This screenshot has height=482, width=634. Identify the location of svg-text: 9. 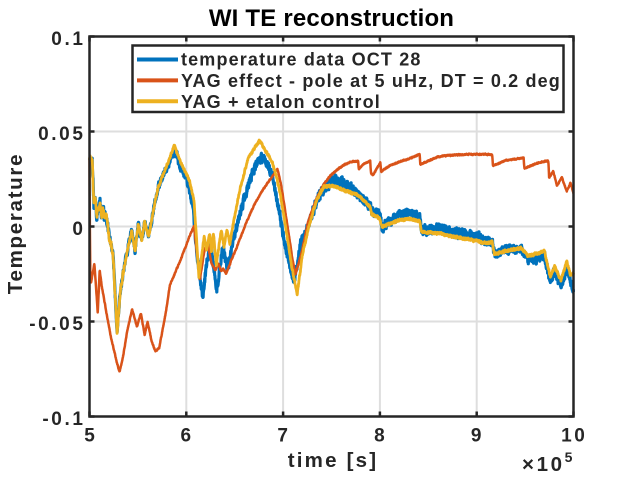
(477, 436).